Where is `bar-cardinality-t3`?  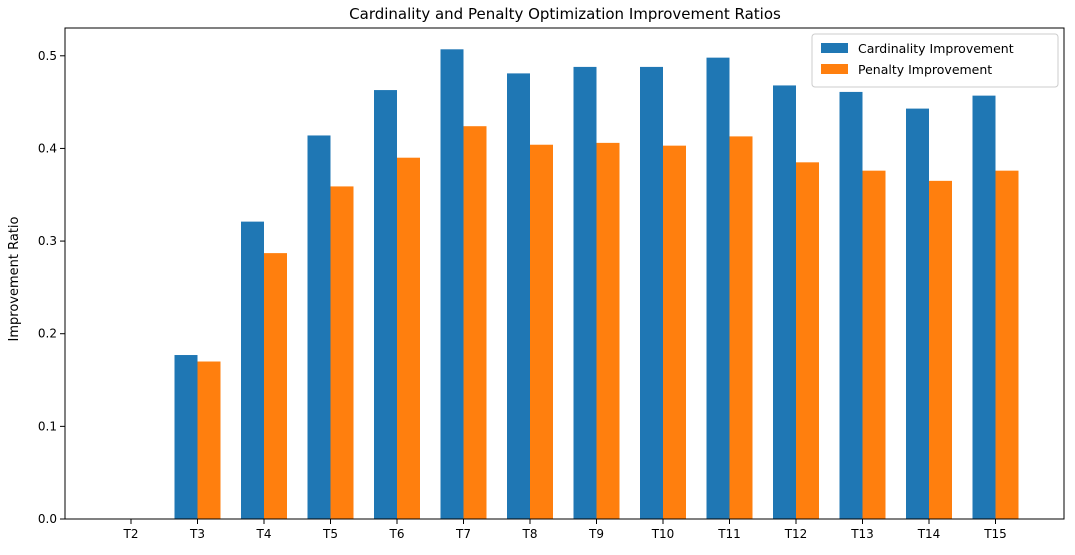 bar-cardinality-t3 is located at coordinates (186, 437).